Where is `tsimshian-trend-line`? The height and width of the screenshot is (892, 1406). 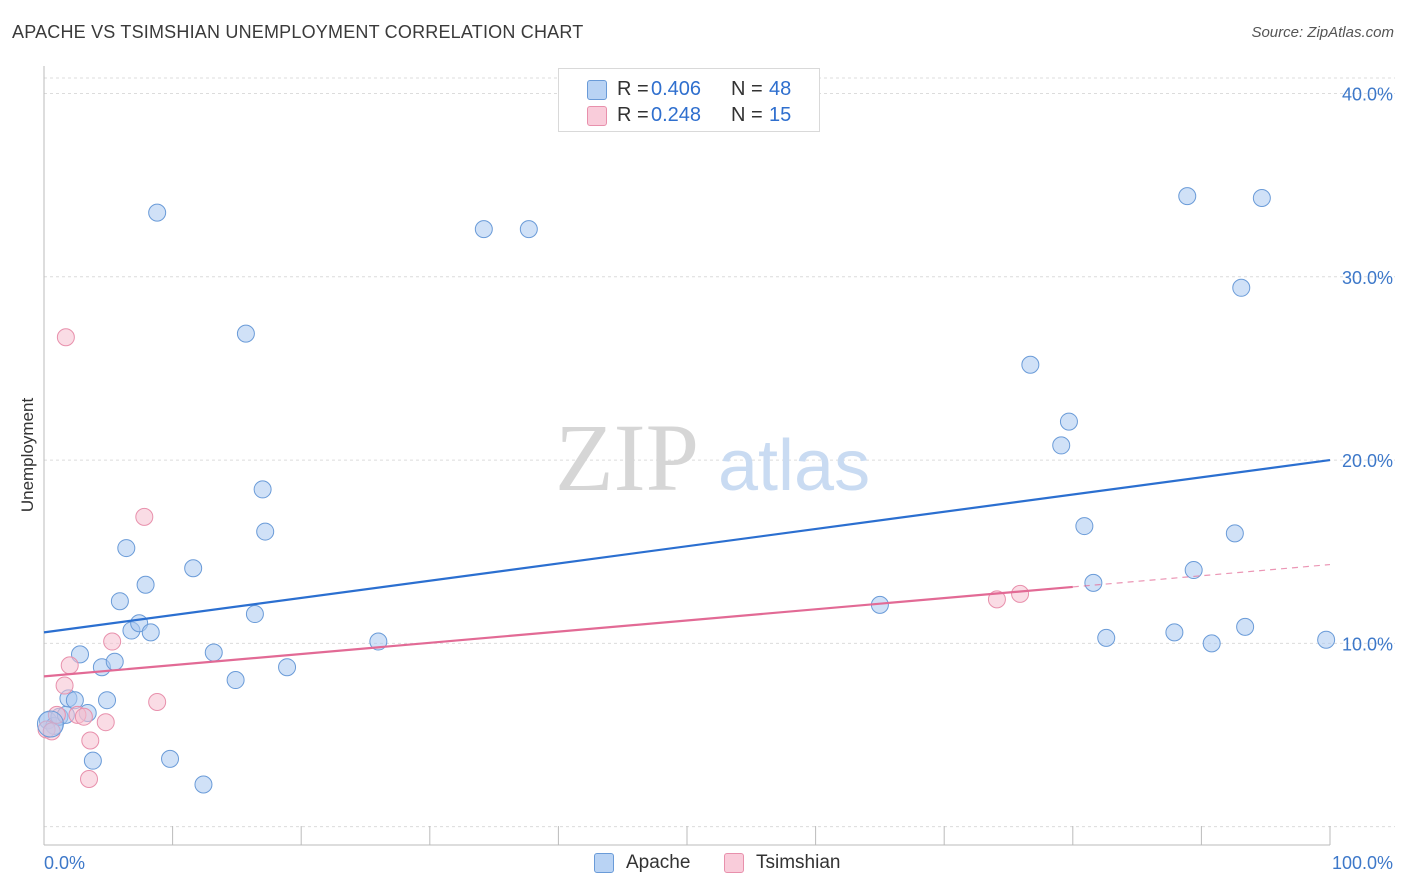
tsimshian-trend-line is located at coordinates (558, 631).